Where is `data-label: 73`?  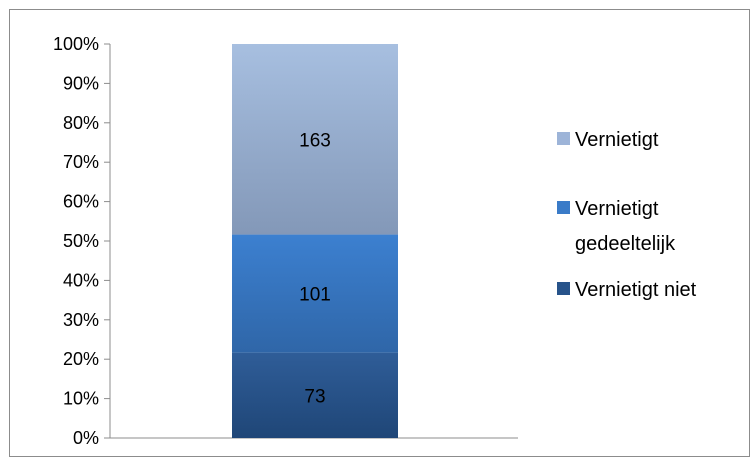
data-label: 73 is located at coordinates (314, 396).